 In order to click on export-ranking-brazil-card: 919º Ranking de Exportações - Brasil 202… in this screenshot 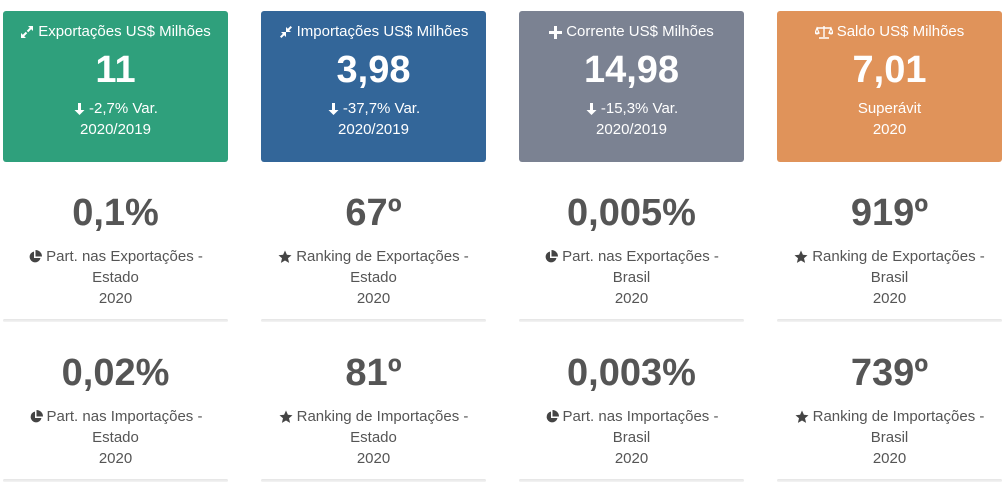, I will do `click(889, 242)`.